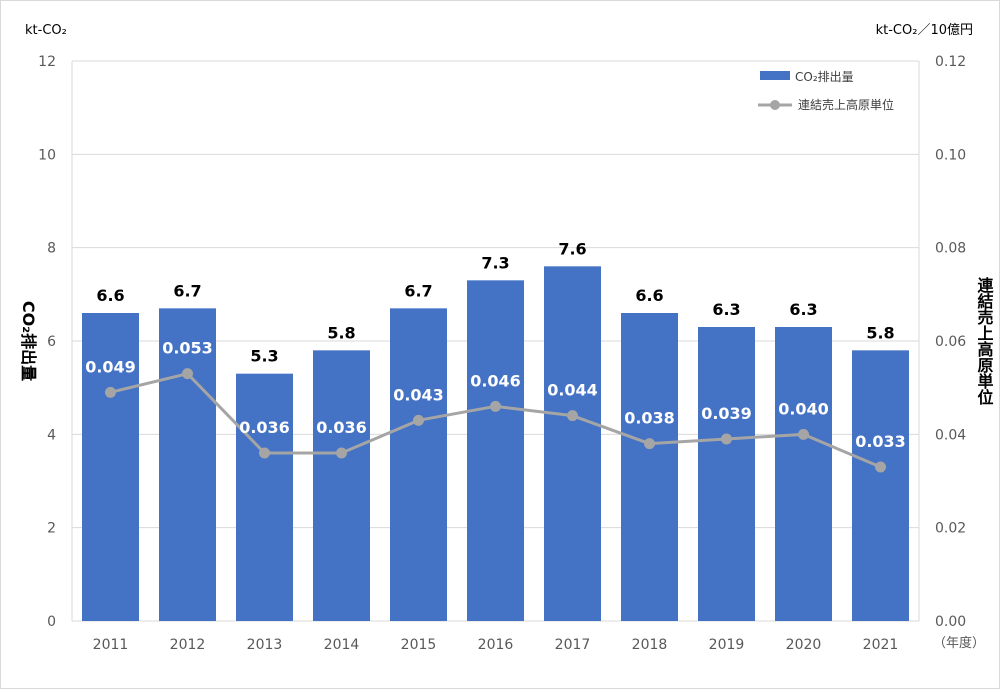 The width and height of the screenshot is (1000, 692). I want to click on x-tick-label: 2011, so click(111, 645).